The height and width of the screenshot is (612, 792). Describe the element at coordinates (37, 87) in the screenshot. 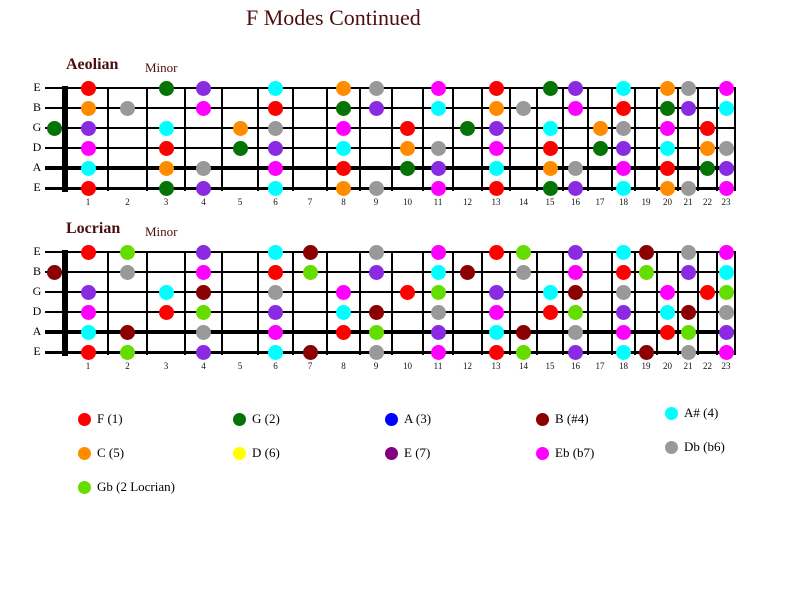

I see `string-label: E` at that location.